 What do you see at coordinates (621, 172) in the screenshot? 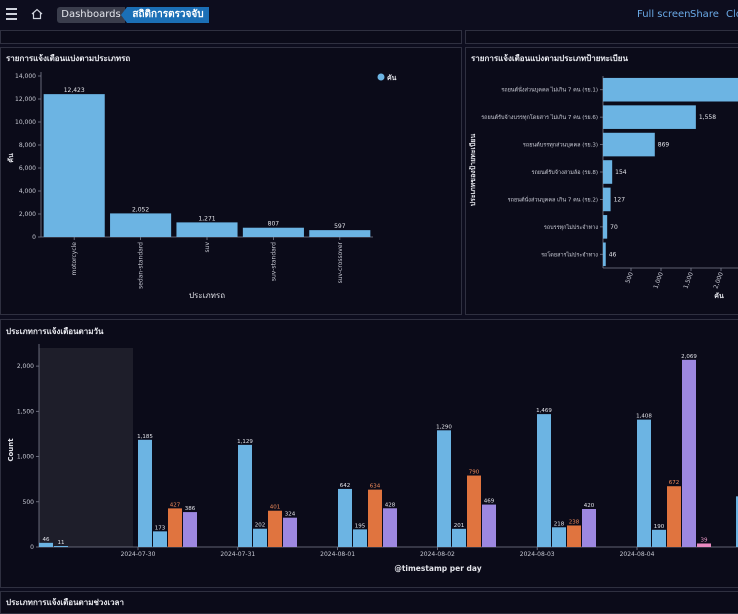
I see `bar-value-label: 154` at bounding box center [621, 172].